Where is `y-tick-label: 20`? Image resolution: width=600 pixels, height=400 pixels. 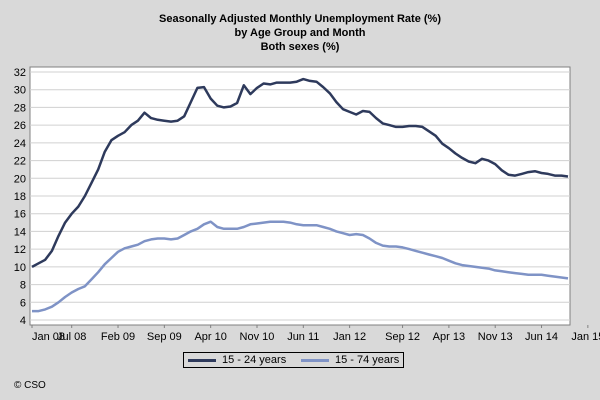
y-tick-label: 20 is located at coordinates (20, 179).